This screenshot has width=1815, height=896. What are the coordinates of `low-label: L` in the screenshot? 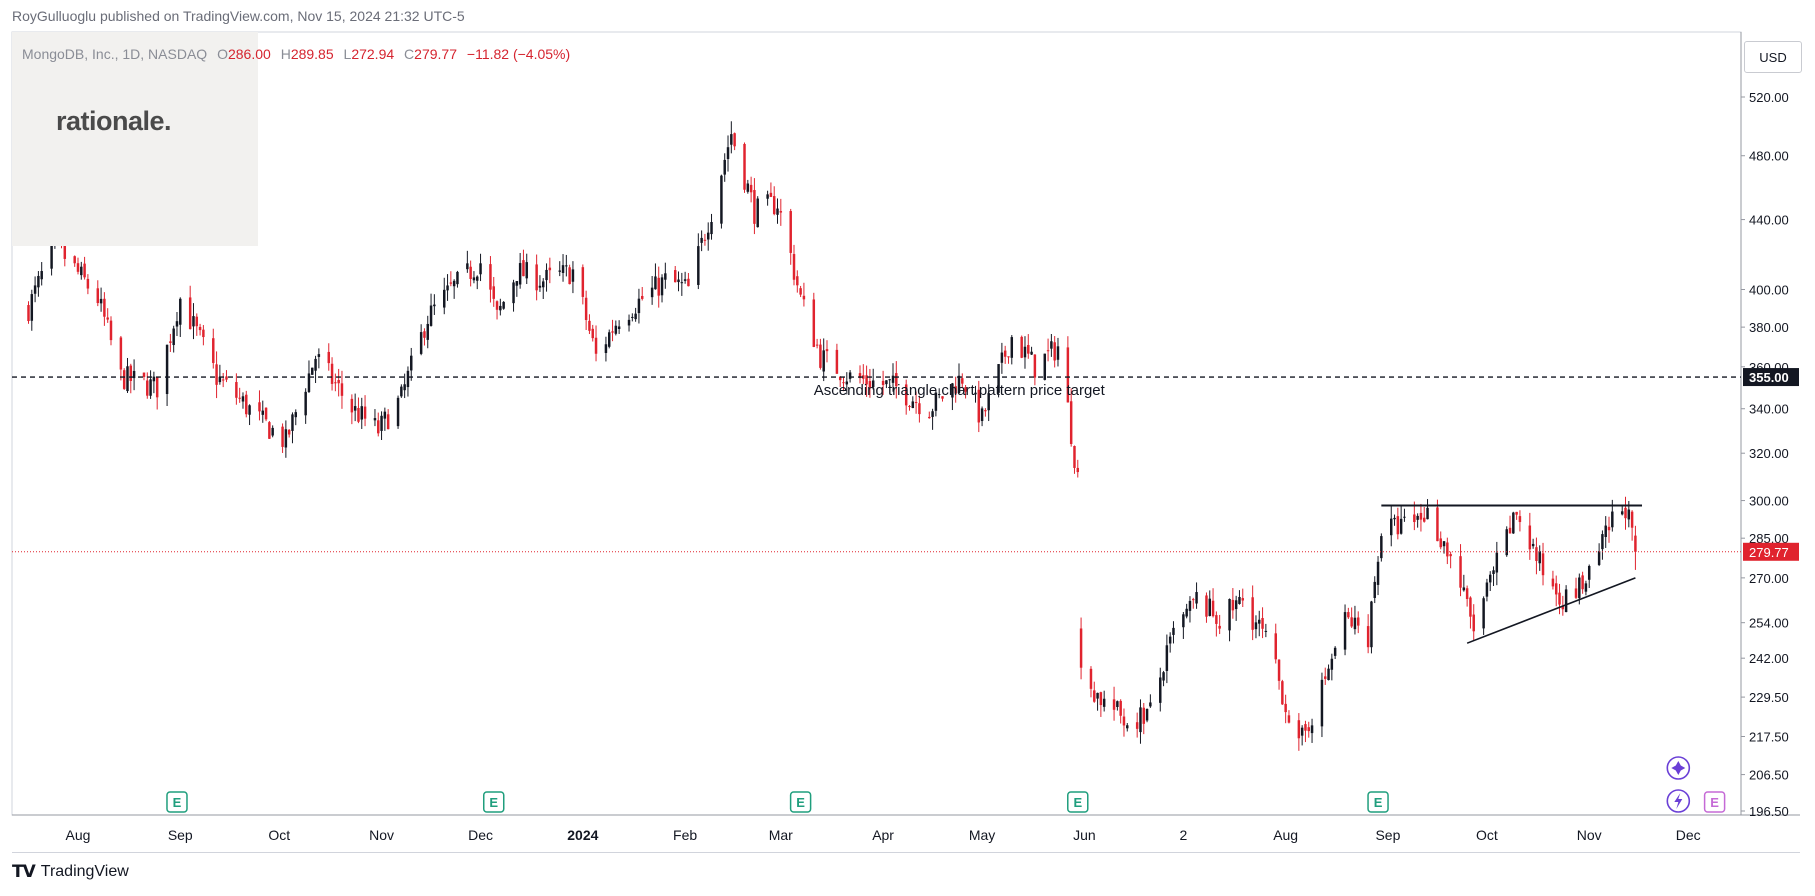 It's located at (347, 54).